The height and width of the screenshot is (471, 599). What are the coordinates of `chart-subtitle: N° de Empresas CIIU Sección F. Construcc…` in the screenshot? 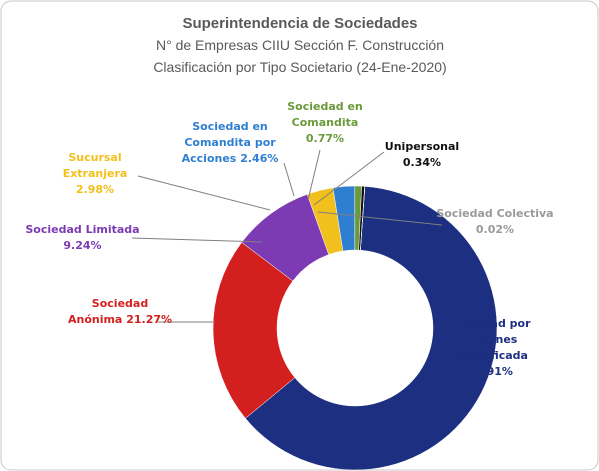 It's located at (300, 45).